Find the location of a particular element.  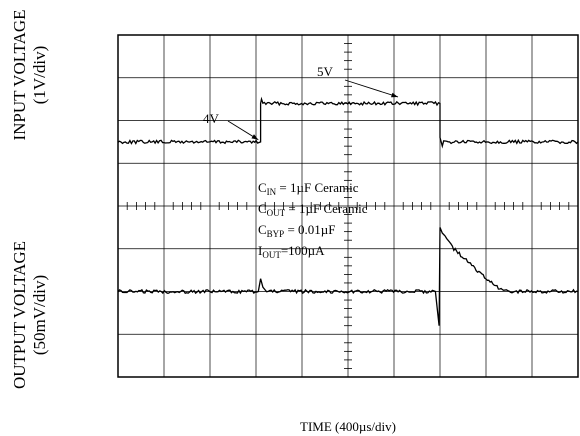

cout-subscript: OUT is located at coordinates (276, 213).